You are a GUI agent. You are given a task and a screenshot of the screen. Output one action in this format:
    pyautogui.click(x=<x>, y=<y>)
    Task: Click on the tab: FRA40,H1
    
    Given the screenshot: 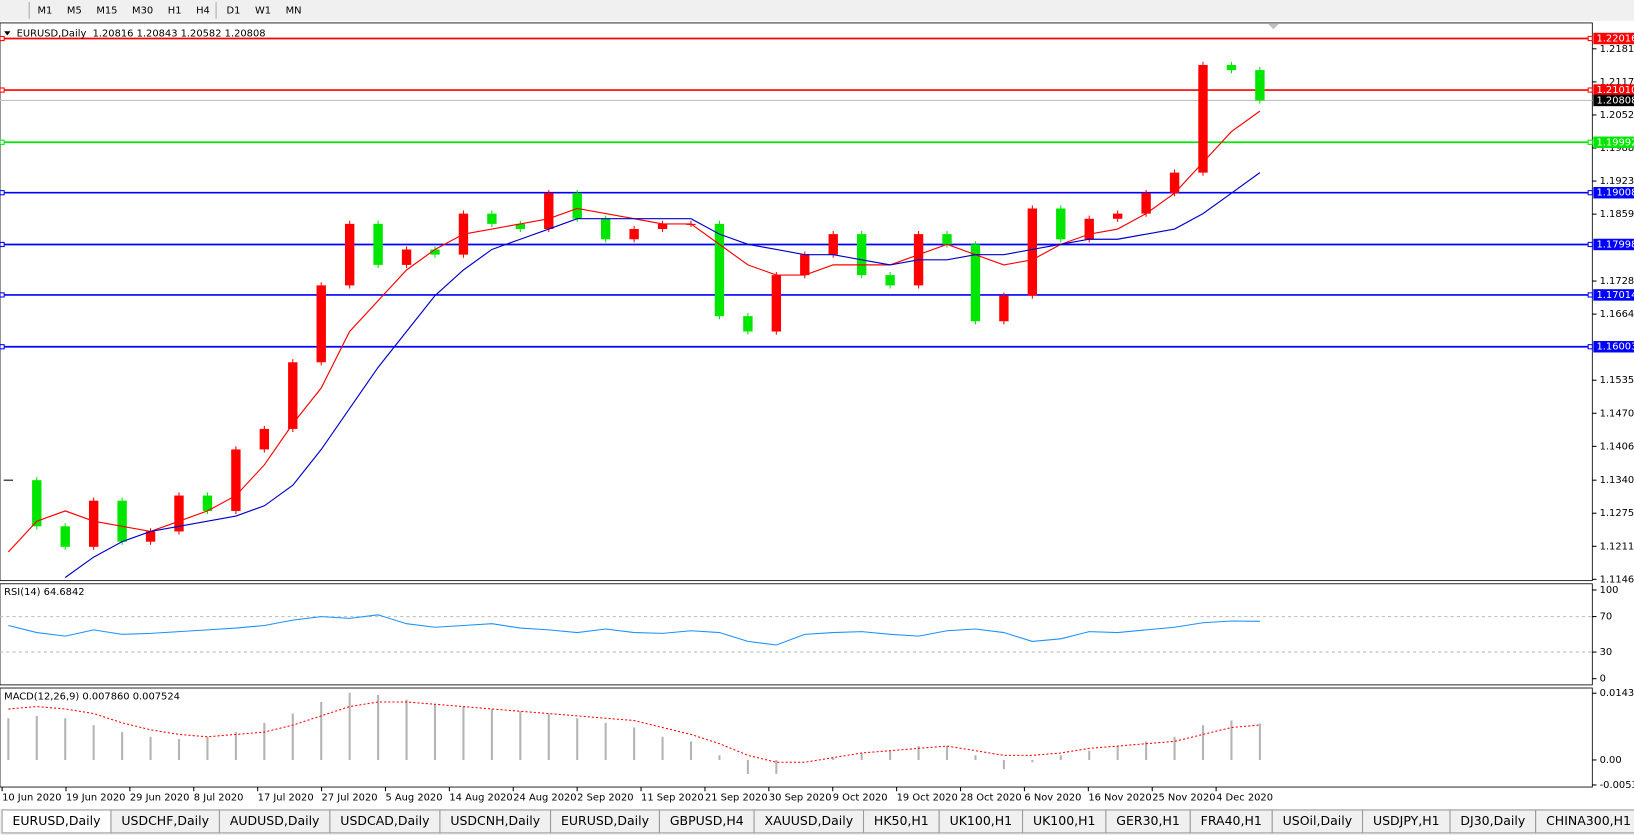 What is the action you would take?
    pyautogui.click(x=1231, y=821)
    